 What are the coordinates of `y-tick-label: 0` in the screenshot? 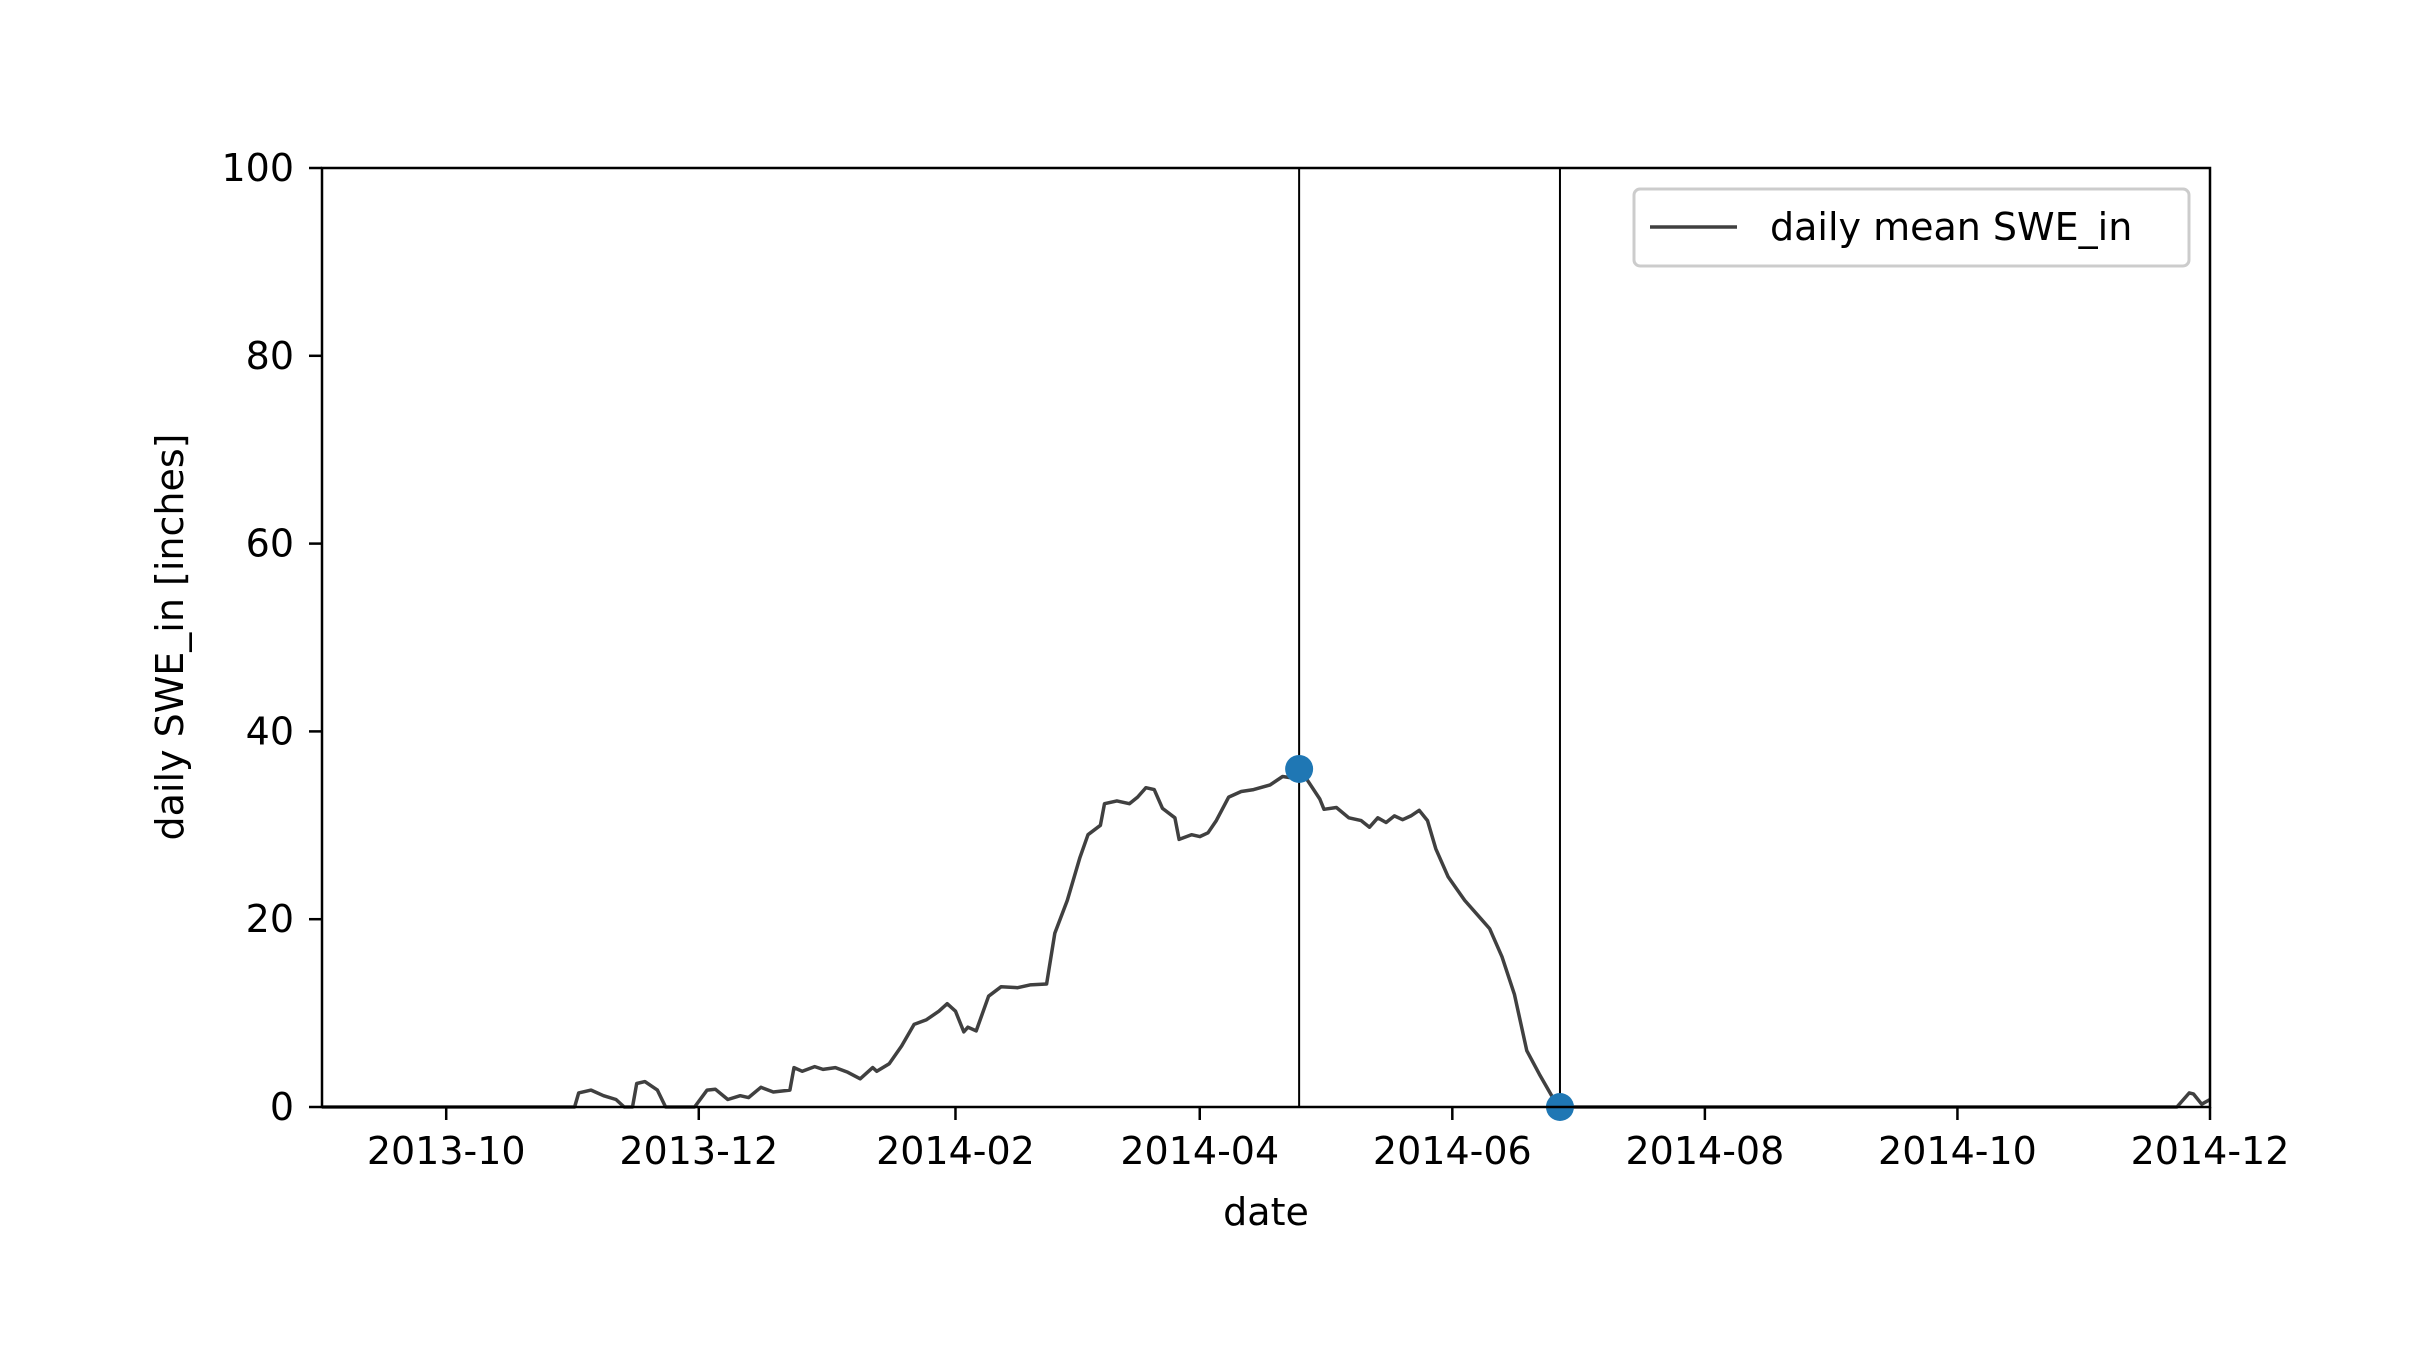 It's located at (282, 1107).